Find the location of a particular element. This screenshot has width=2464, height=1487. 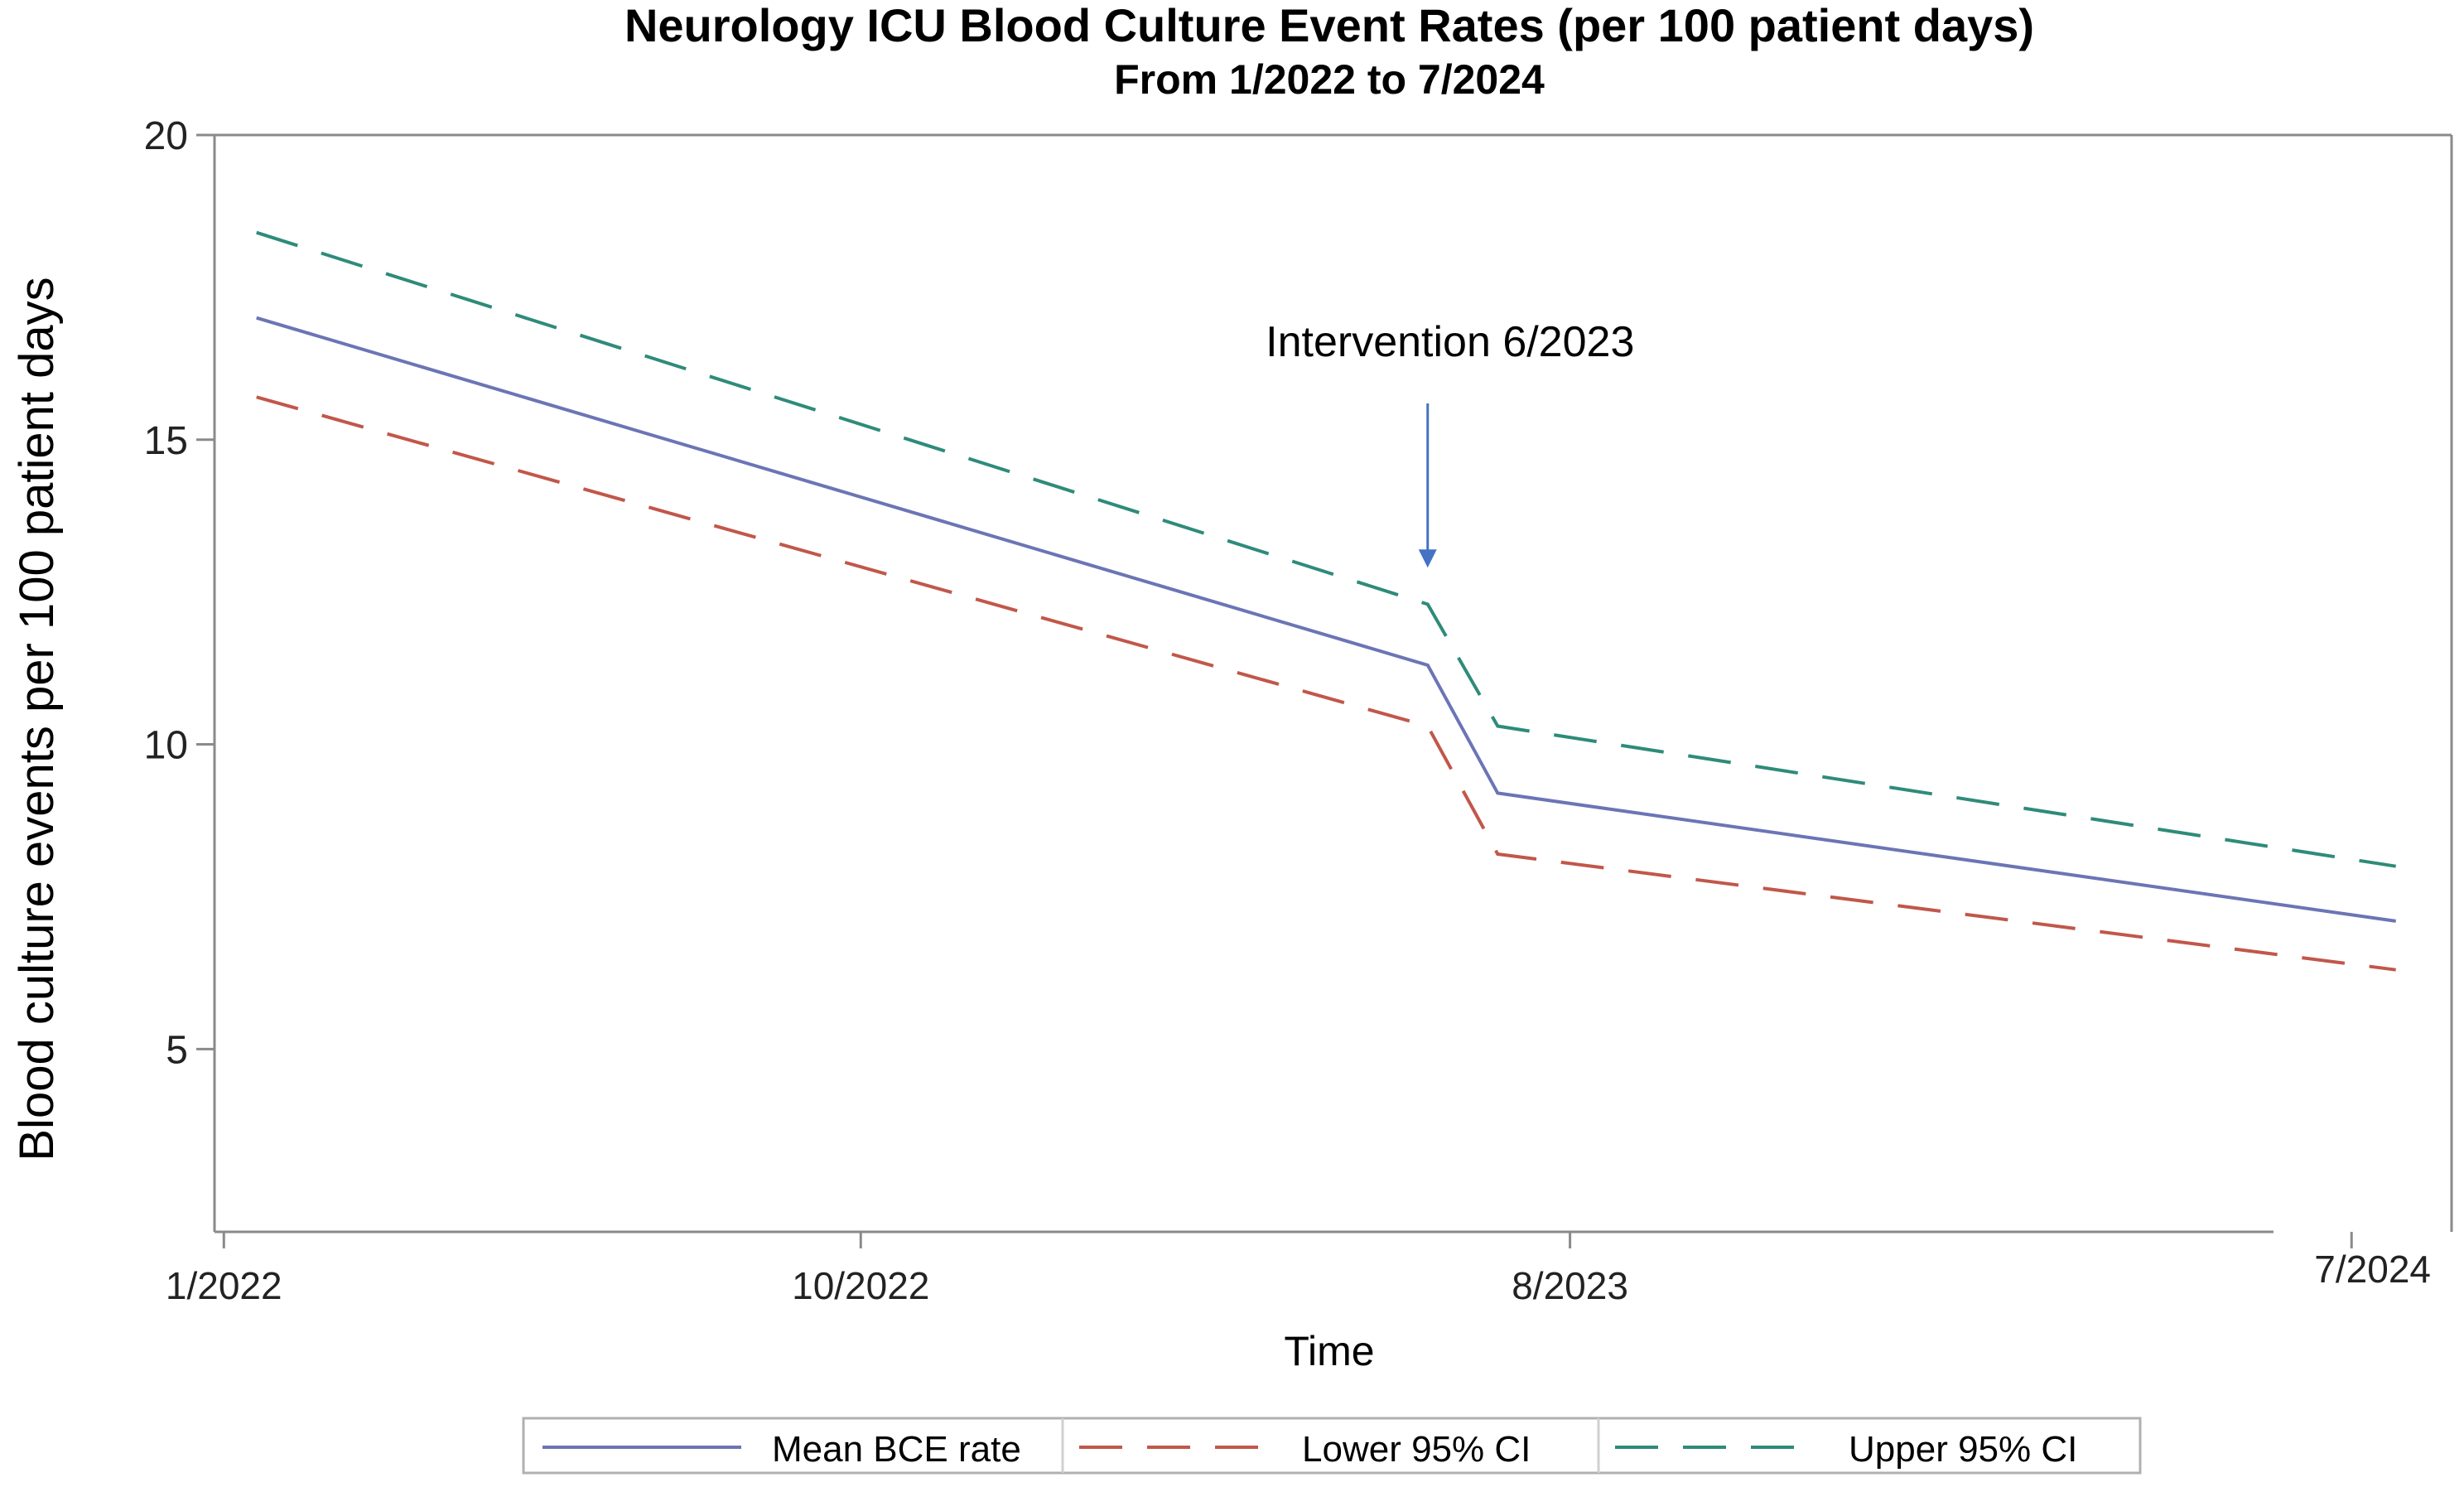

legend-label-1: Lower 95% CI is located at coordinates (1416, 1449).